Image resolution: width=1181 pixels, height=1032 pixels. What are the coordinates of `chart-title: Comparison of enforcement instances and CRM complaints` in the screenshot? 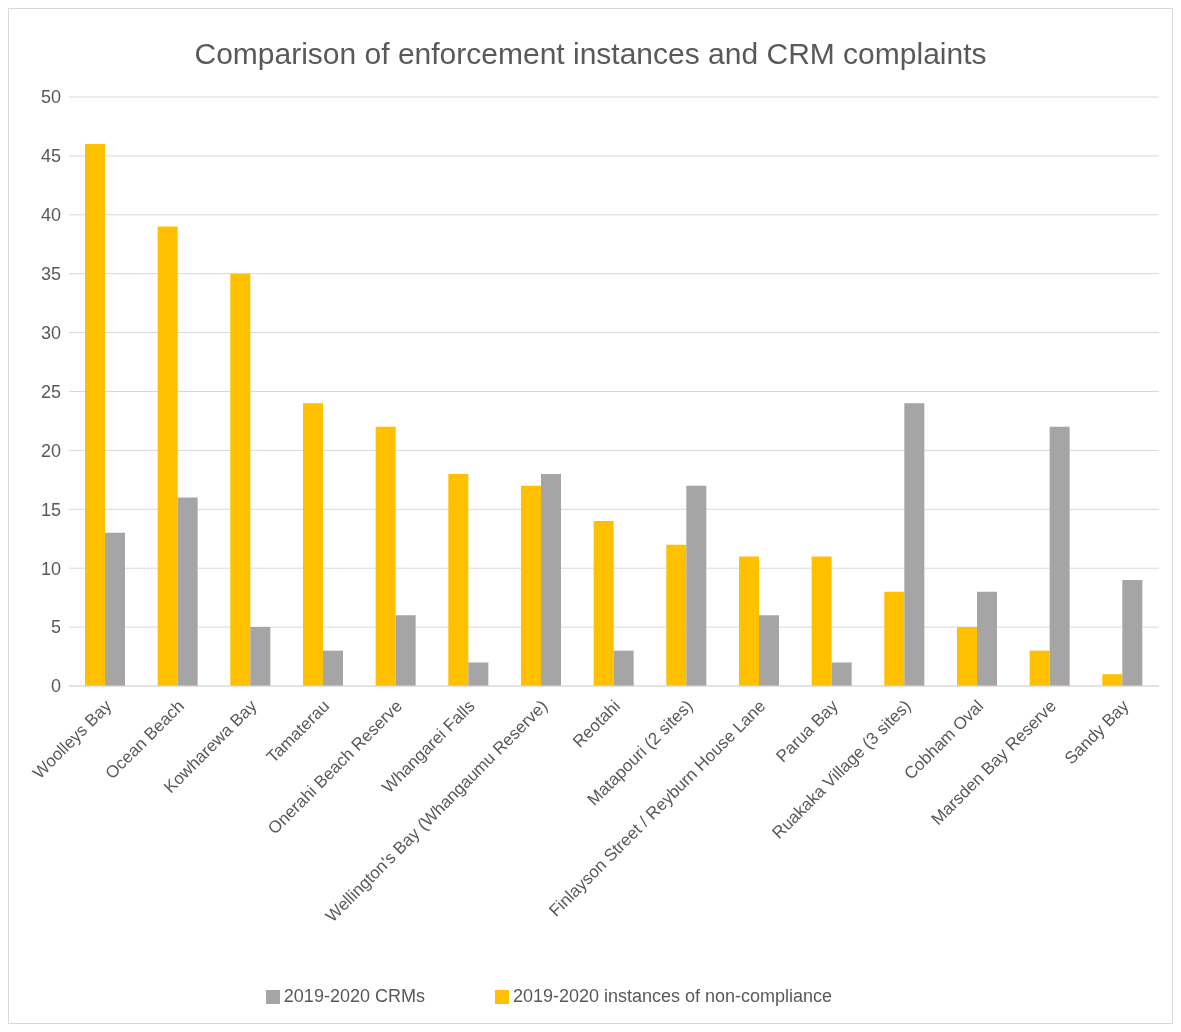 It's located at (590, 54).